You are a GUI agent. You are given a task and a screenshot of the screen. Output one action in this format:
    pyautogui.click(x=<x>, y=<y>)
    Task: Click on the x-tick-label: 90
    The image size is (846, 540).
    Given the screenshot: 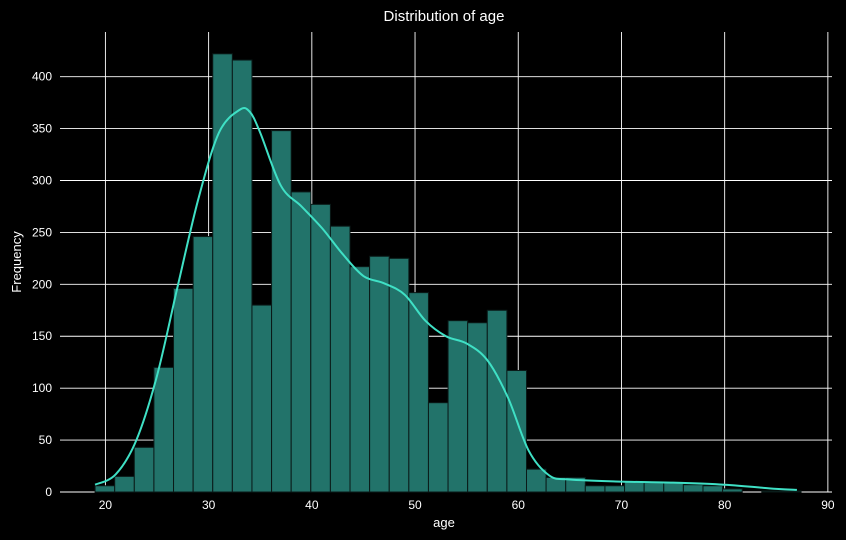 What is the action you would take?
    pyautogui.click(x=828, y=505)
    